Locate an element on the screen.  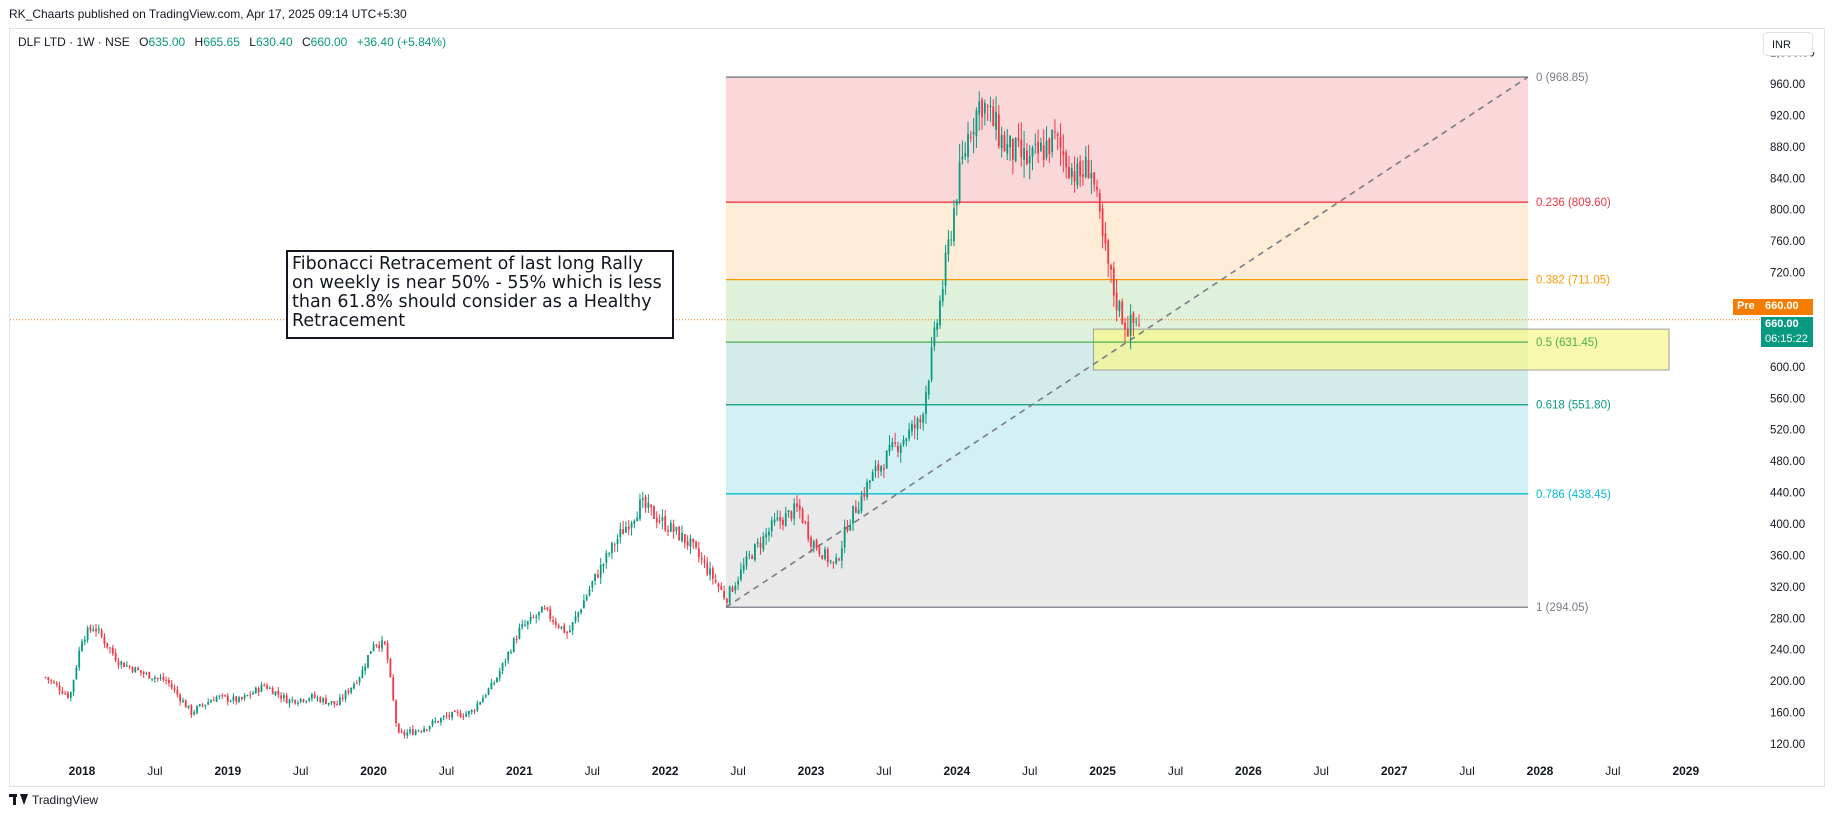
x-tick-label: 2018 is located at coordinates (82, 771).